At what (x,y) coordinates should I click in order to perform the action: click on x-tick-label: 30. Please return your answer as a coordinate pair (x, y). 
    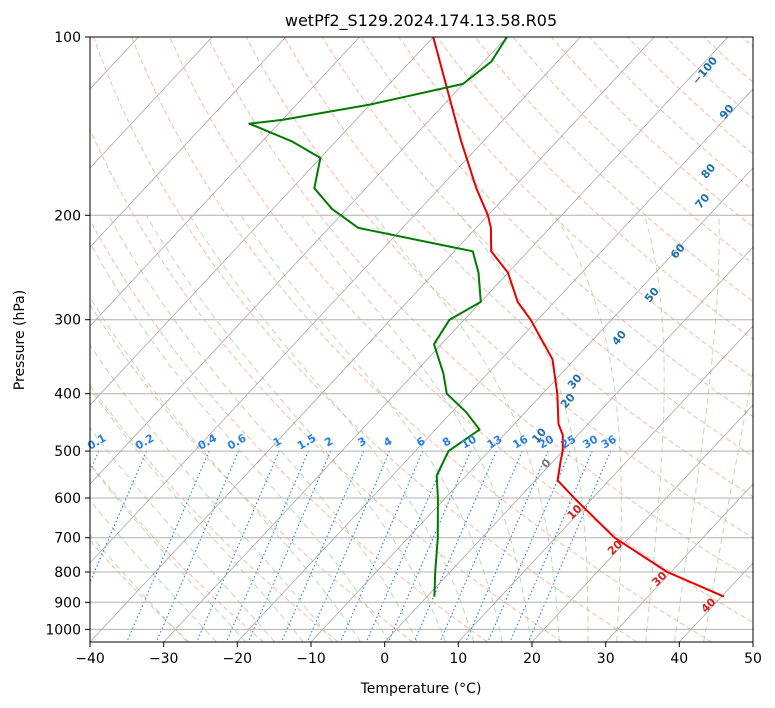
    Looking at the image, I should click on (606, 659).